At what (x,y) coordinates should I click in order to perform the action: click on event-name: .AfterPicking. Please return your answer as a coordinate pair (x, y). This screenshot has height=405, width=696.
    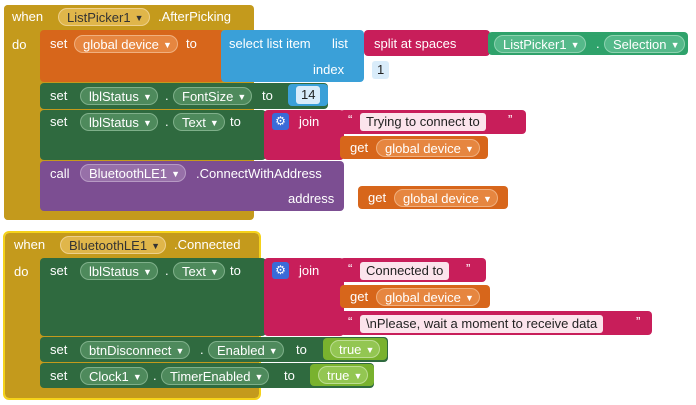
    Looking at the image, I should click on (194, 16).